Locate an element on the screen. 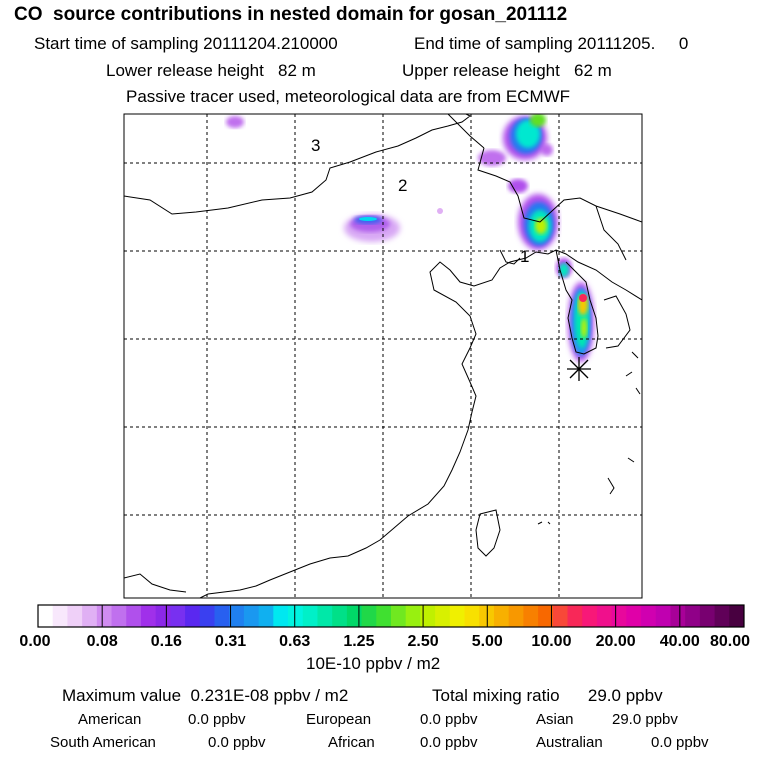 The width and height of the screenshot is (768, 768). colorbar-tick-label: 0.00 is located at coordinates (34, 641).